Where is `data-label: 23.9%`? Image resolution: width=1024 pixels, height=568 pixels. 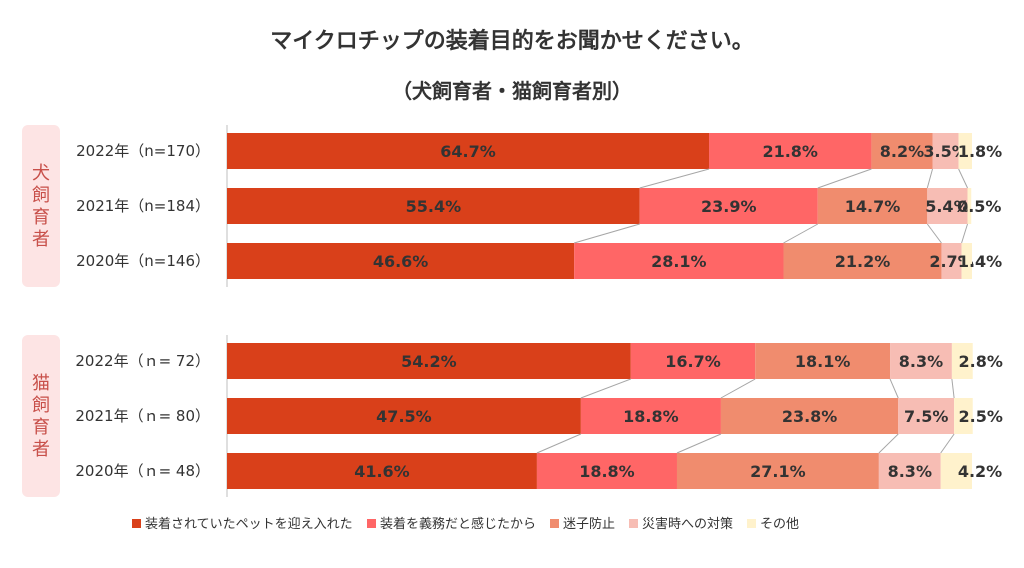 data-label: 23.9% is located at coordinates (729, 206).